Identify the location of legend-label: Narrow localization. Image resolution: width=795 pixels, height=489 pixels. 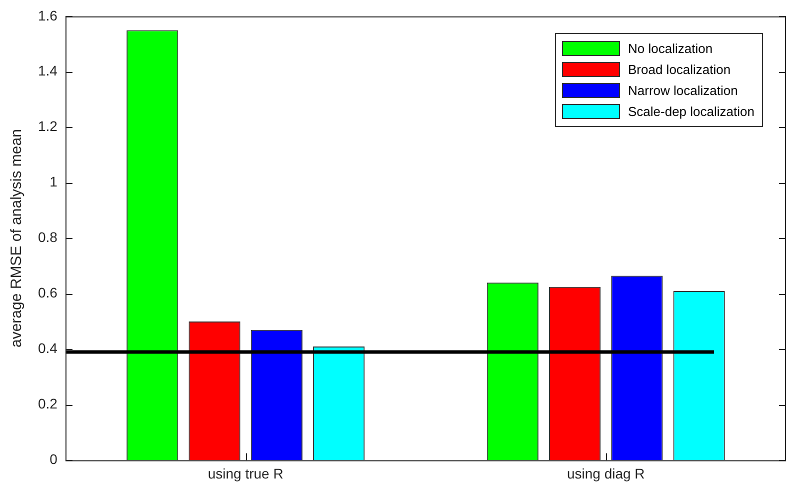
(683, 90).